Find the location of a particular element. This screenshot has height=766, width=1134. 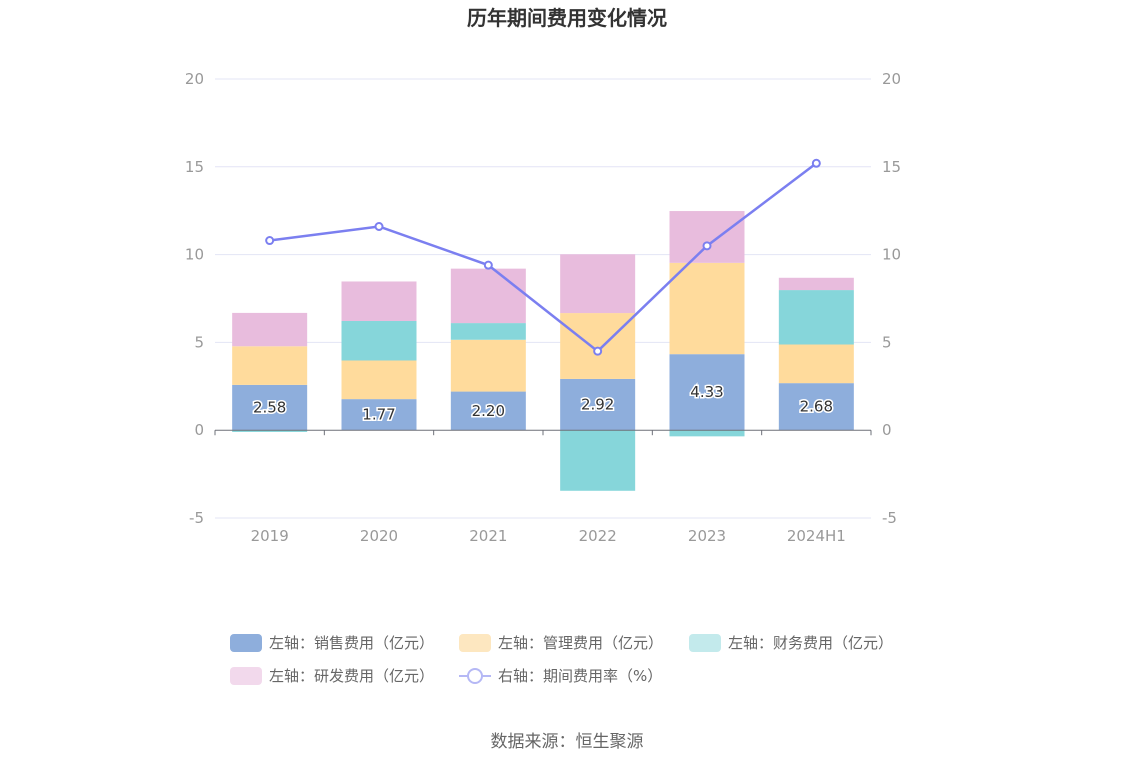

data-label: 1.77 is located at coordinates (378, 415).